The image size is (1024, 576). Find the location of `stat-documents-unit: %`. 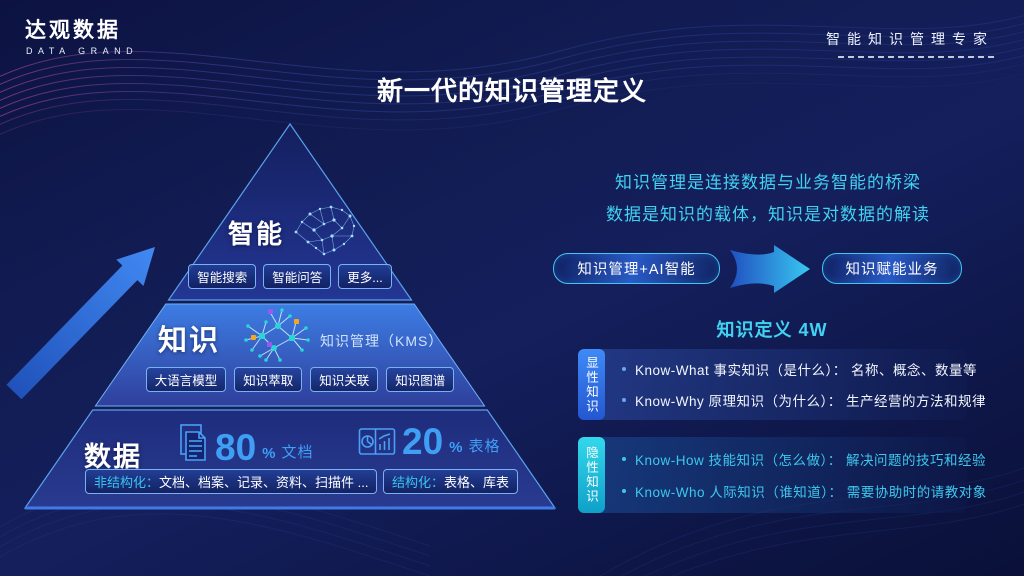

stat-documents-unit: % is located at coordinates (269, 453).